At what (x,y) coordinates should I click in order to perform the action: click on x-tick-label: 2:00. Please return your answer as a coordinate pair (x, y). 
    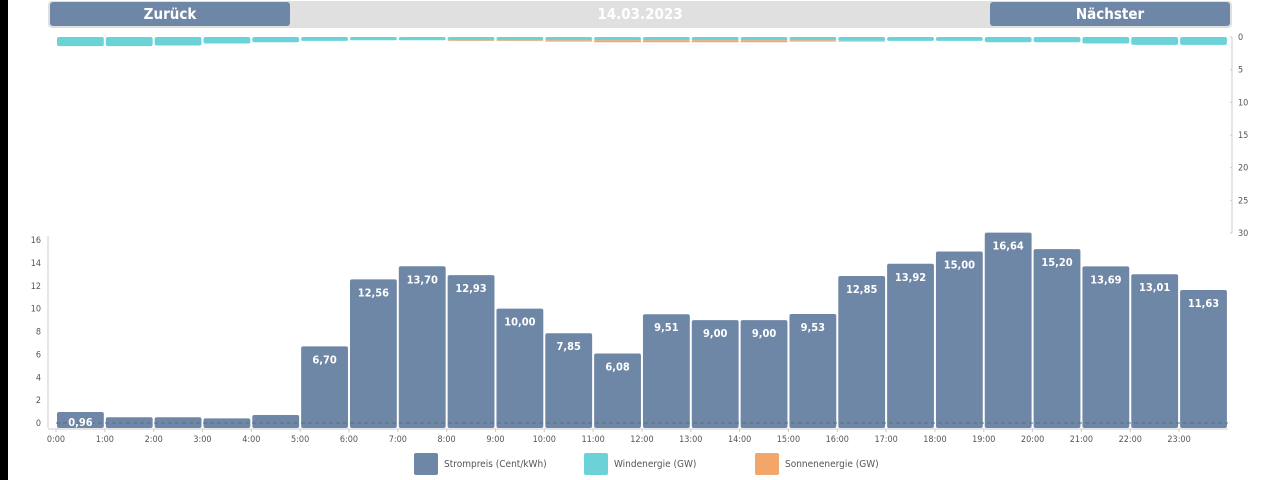
    Looking at the image, I should click on (154, 440).